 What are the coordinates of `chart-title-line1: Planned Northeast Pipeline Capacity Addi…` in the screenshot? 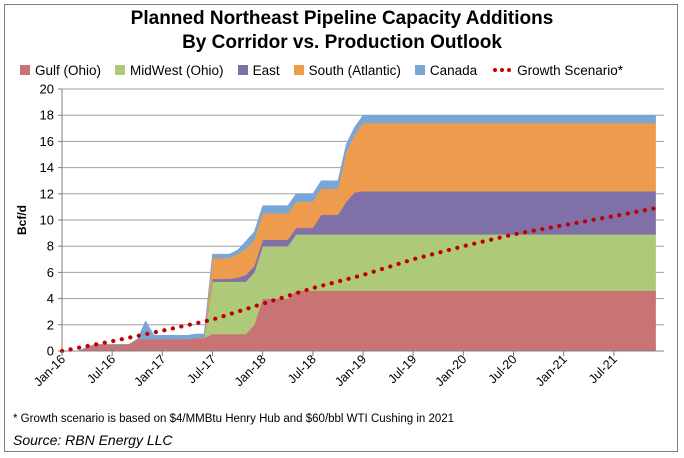 It's located at (342, 18).